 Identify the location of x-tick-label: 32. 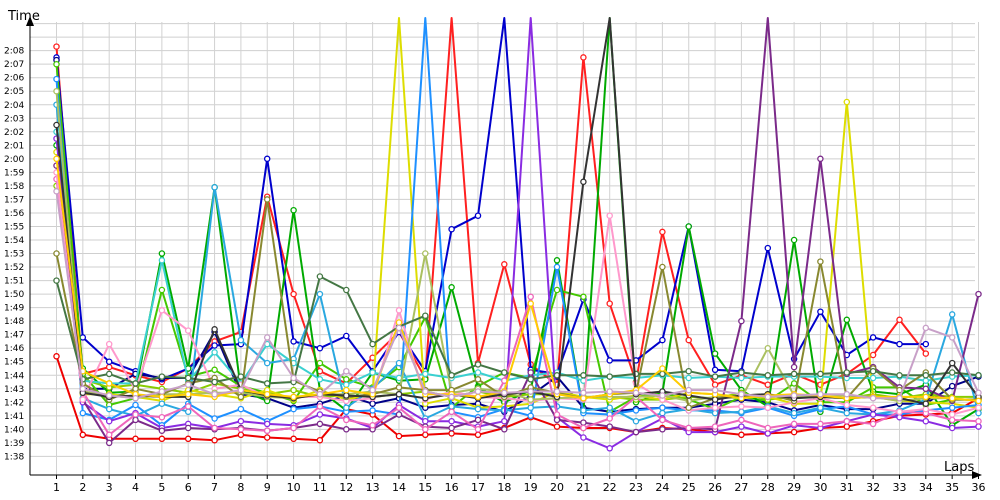
(873, 487).